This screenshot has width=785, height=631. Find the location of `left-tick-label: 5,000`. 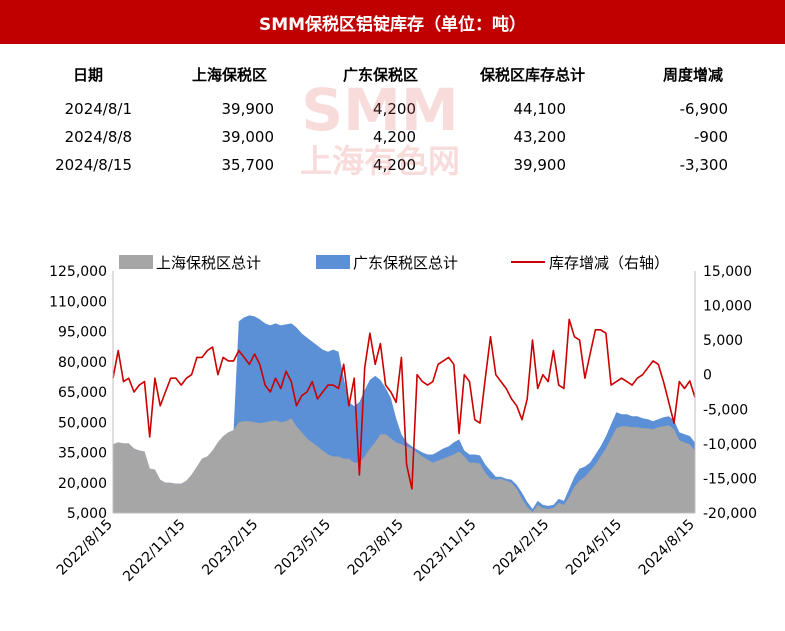

left-tick-label: 5,000 is located at coordinates (87, 514).